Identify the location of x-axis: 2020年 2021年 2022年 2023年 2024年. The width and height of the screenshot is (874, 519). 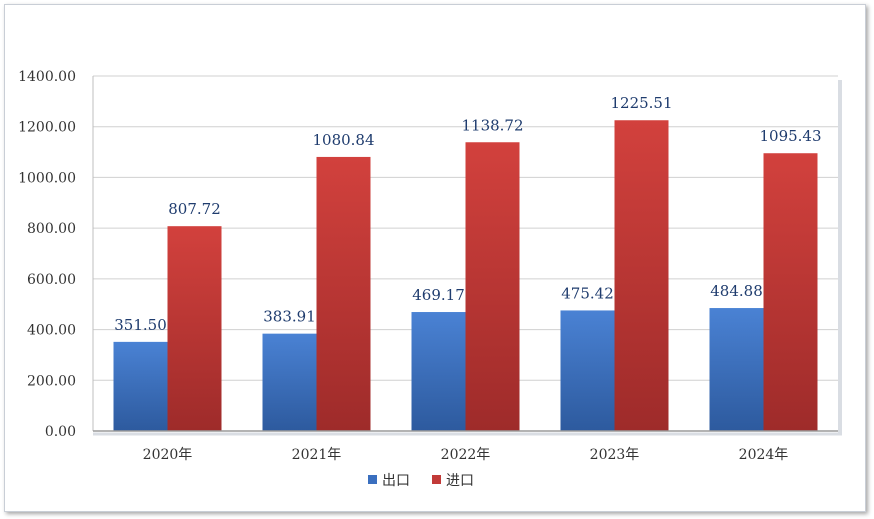
(467, 446).